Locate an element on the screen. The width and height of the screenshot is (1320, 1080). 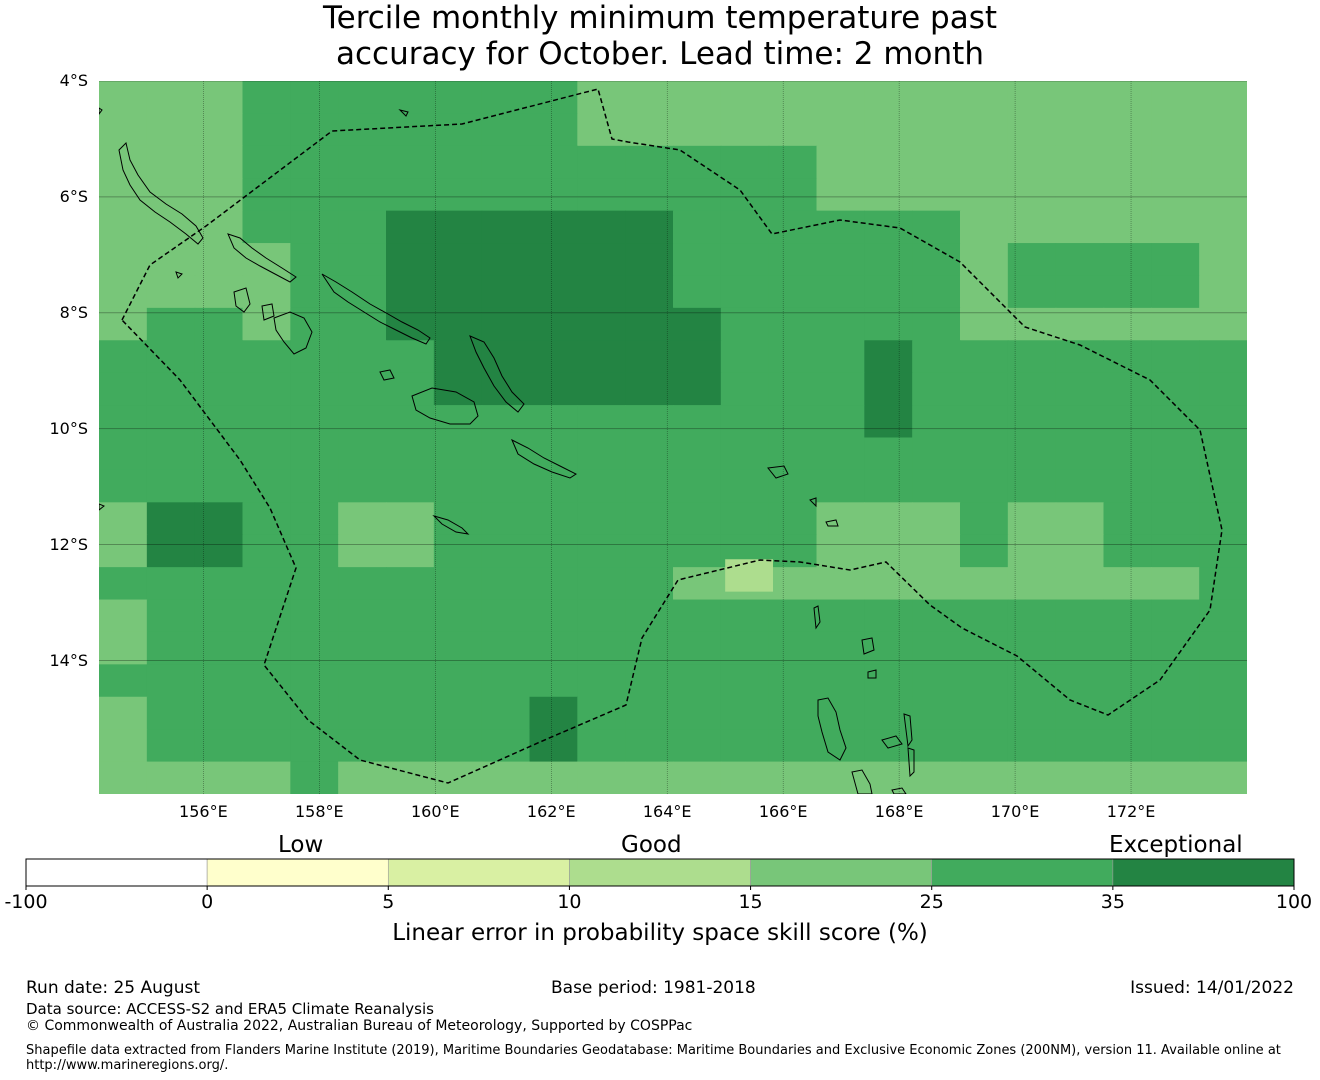
coastline-rennell is located at coordinates (451, 524).